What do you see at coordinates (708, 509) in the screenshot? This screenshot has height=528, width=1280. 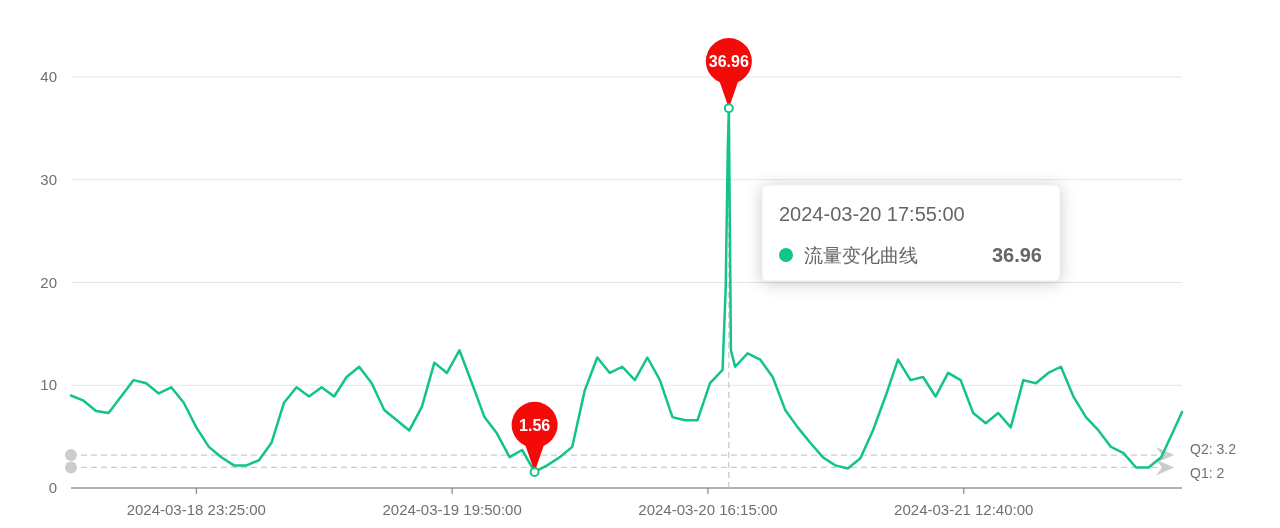 I see `x-tick-label: 2024-03-20 16:15:00` at bounding box center [708, 509].